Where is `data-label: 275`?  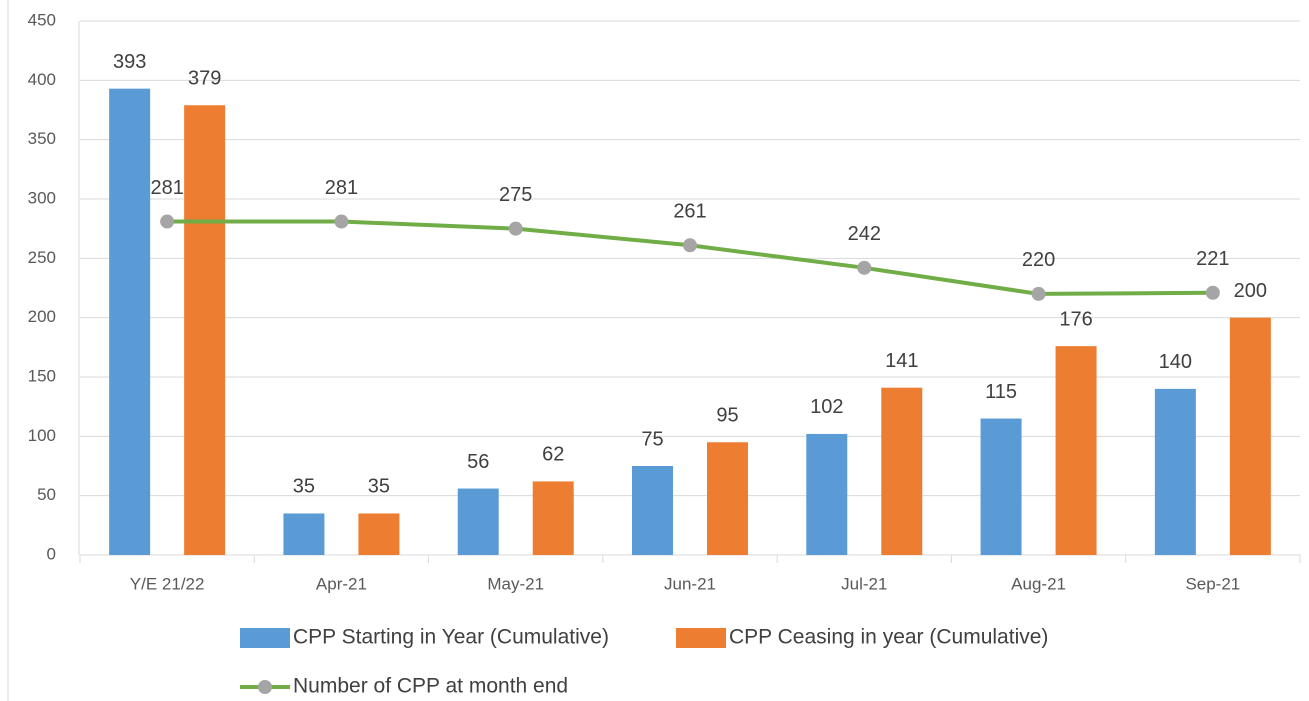 data-label: 275 is located at coordinates (515, 195).